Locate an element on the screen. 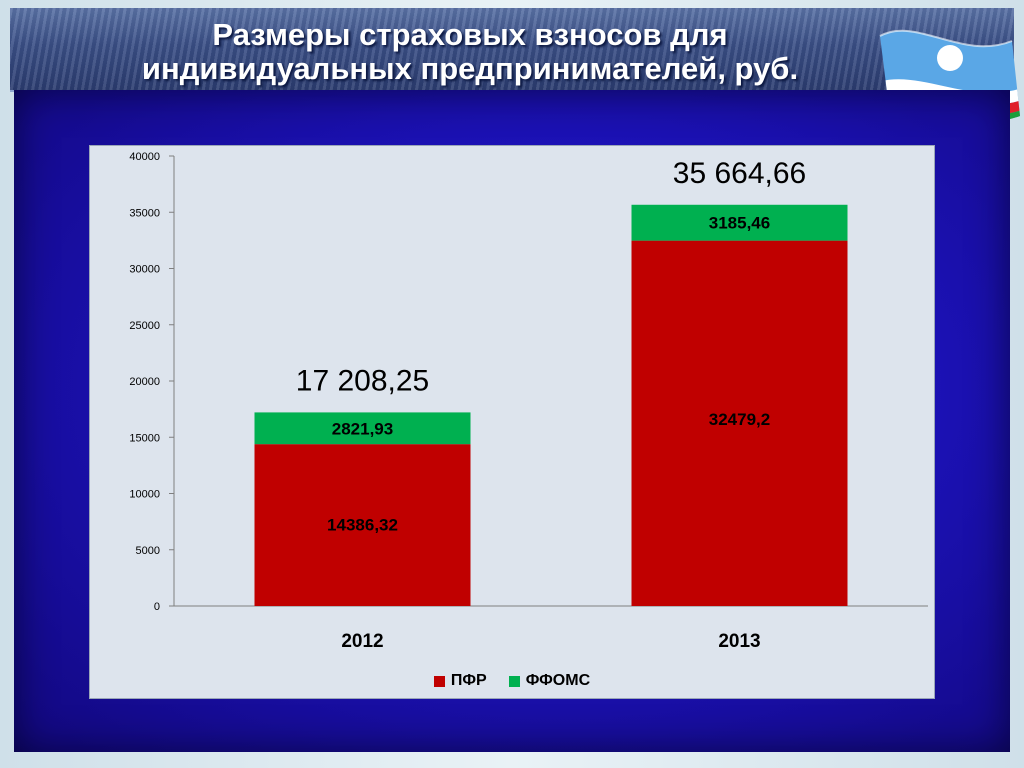 Image resolution: width=1024 pixels, height=768 pixels. x-tick-label: 2012 is located at coordinates (362, 641).